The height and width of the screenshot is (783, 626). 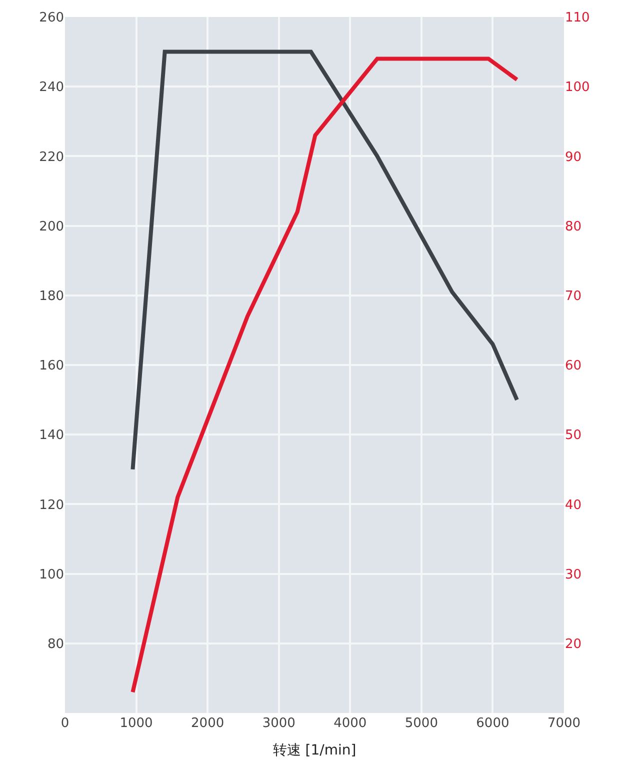 What do you see at coordinates (573, 574) in the screenshot?
I see `y2-tick-label: 30` at bounding box center [573, 574].